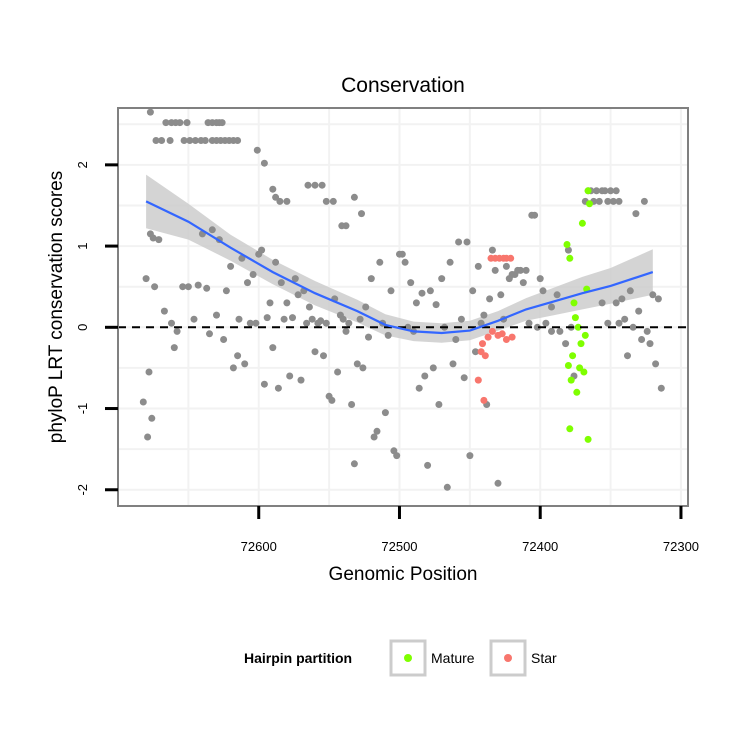 The height and width of the screenshot is (750, 750). I want to click on y-tick-label: 1, so click(82, 245).